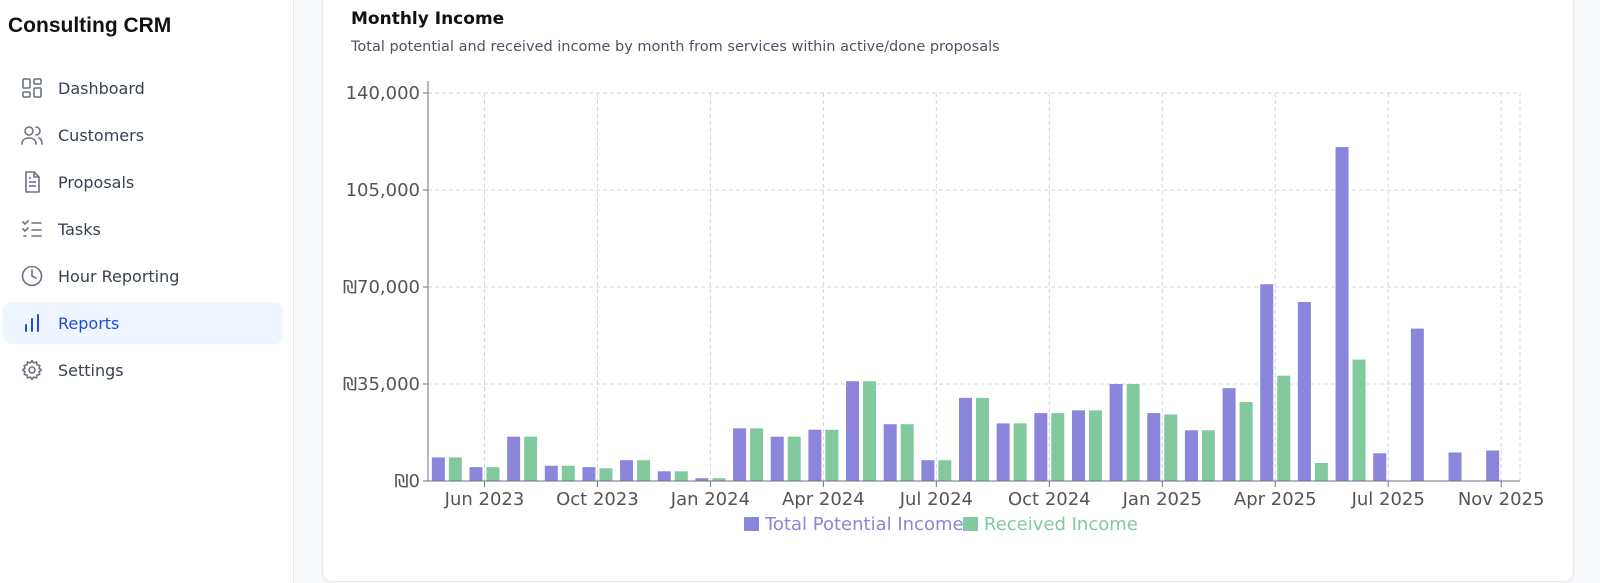  I want to click on sidebar-item-reports: Reports, so click(143, 323).